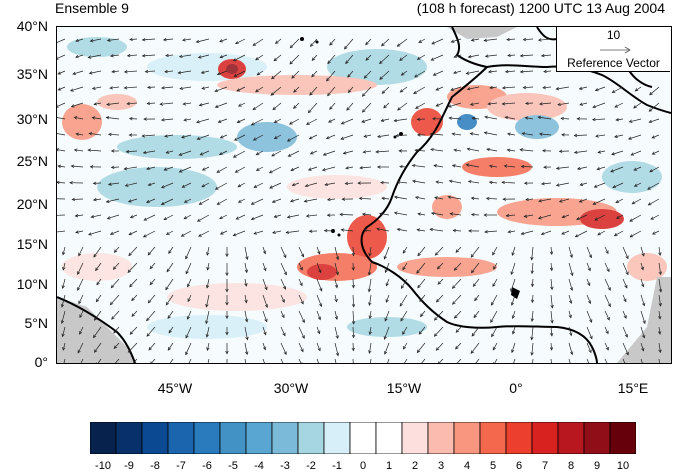 The height and width of the screenshot is (472, 673). I want to click on x-tick-label: 15°E, so click(633, 388).